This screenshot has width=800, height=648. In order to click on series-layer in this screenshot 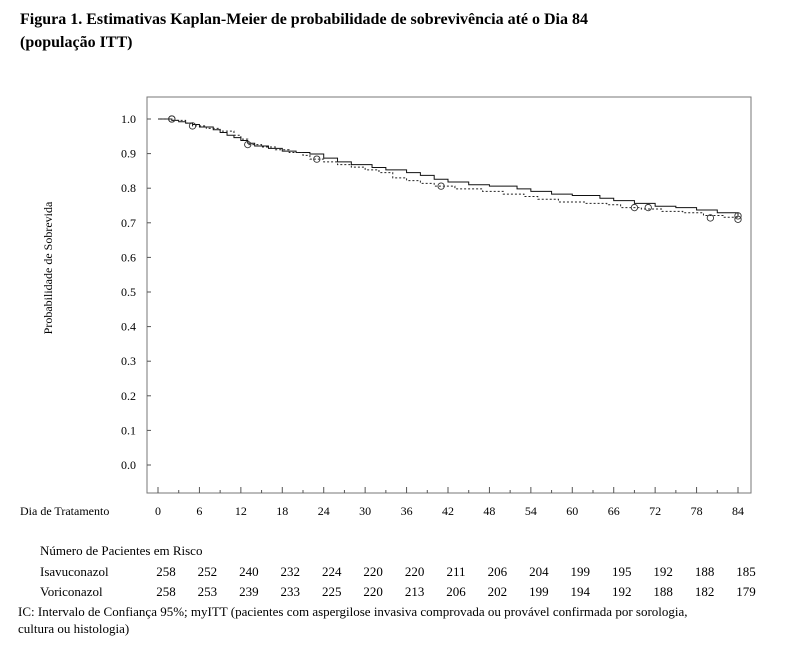, I will do `click(450, 169)`.